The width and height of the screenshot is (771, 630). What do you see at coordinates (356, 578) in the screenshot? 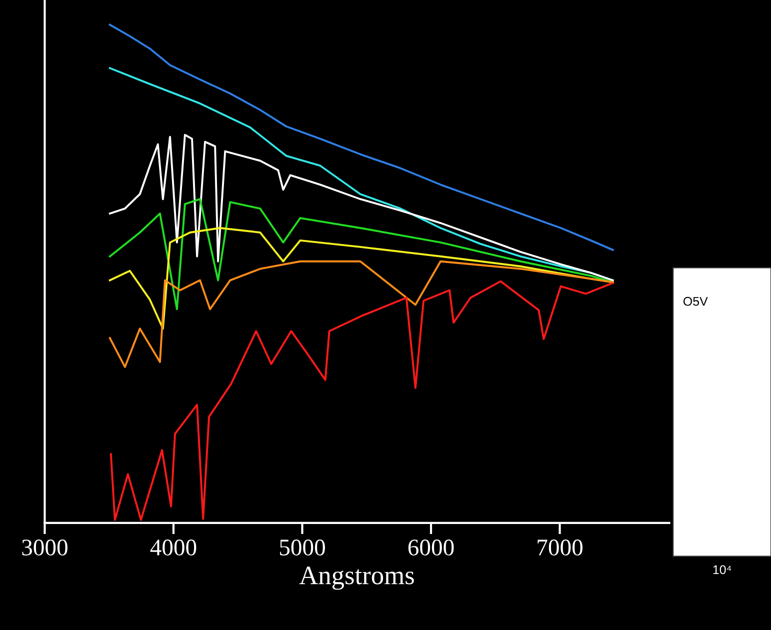
I see `x-axis-title: Angstroms` at bounding box center [356, 578].